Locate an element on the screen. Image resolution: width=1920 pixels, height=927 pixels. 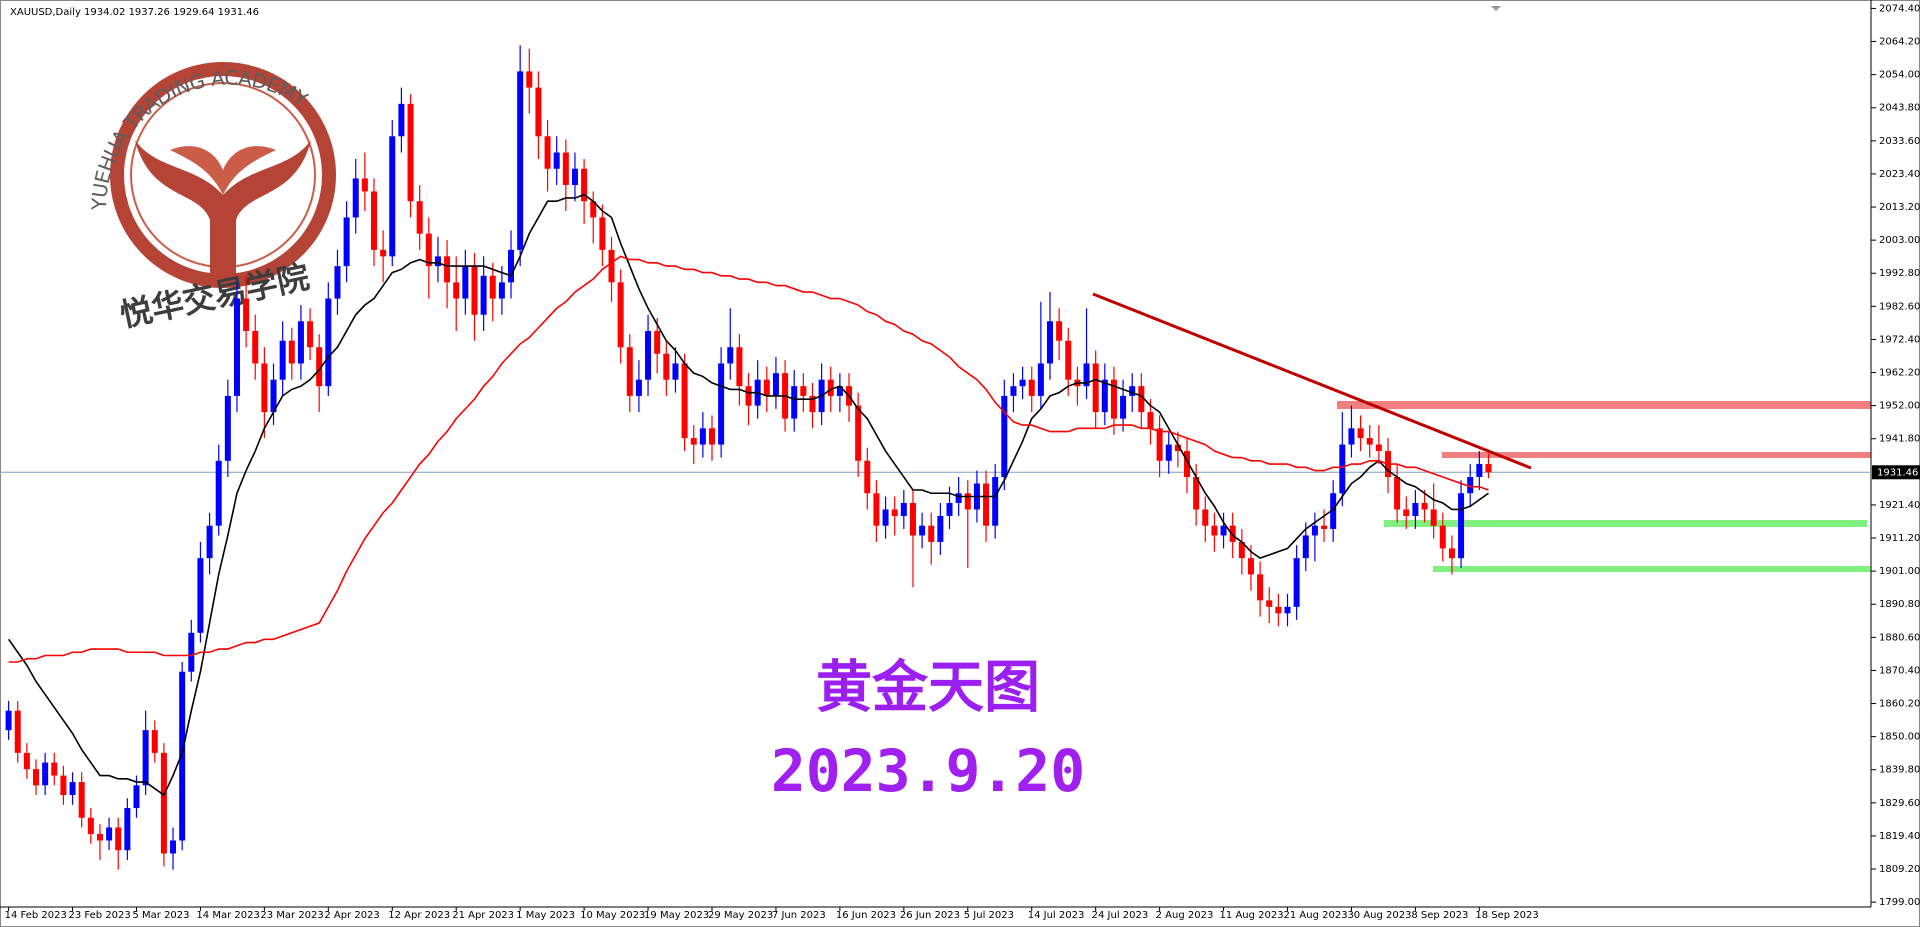
x-tick-label: 29 May 2023 is located at coordinates (740, 915).